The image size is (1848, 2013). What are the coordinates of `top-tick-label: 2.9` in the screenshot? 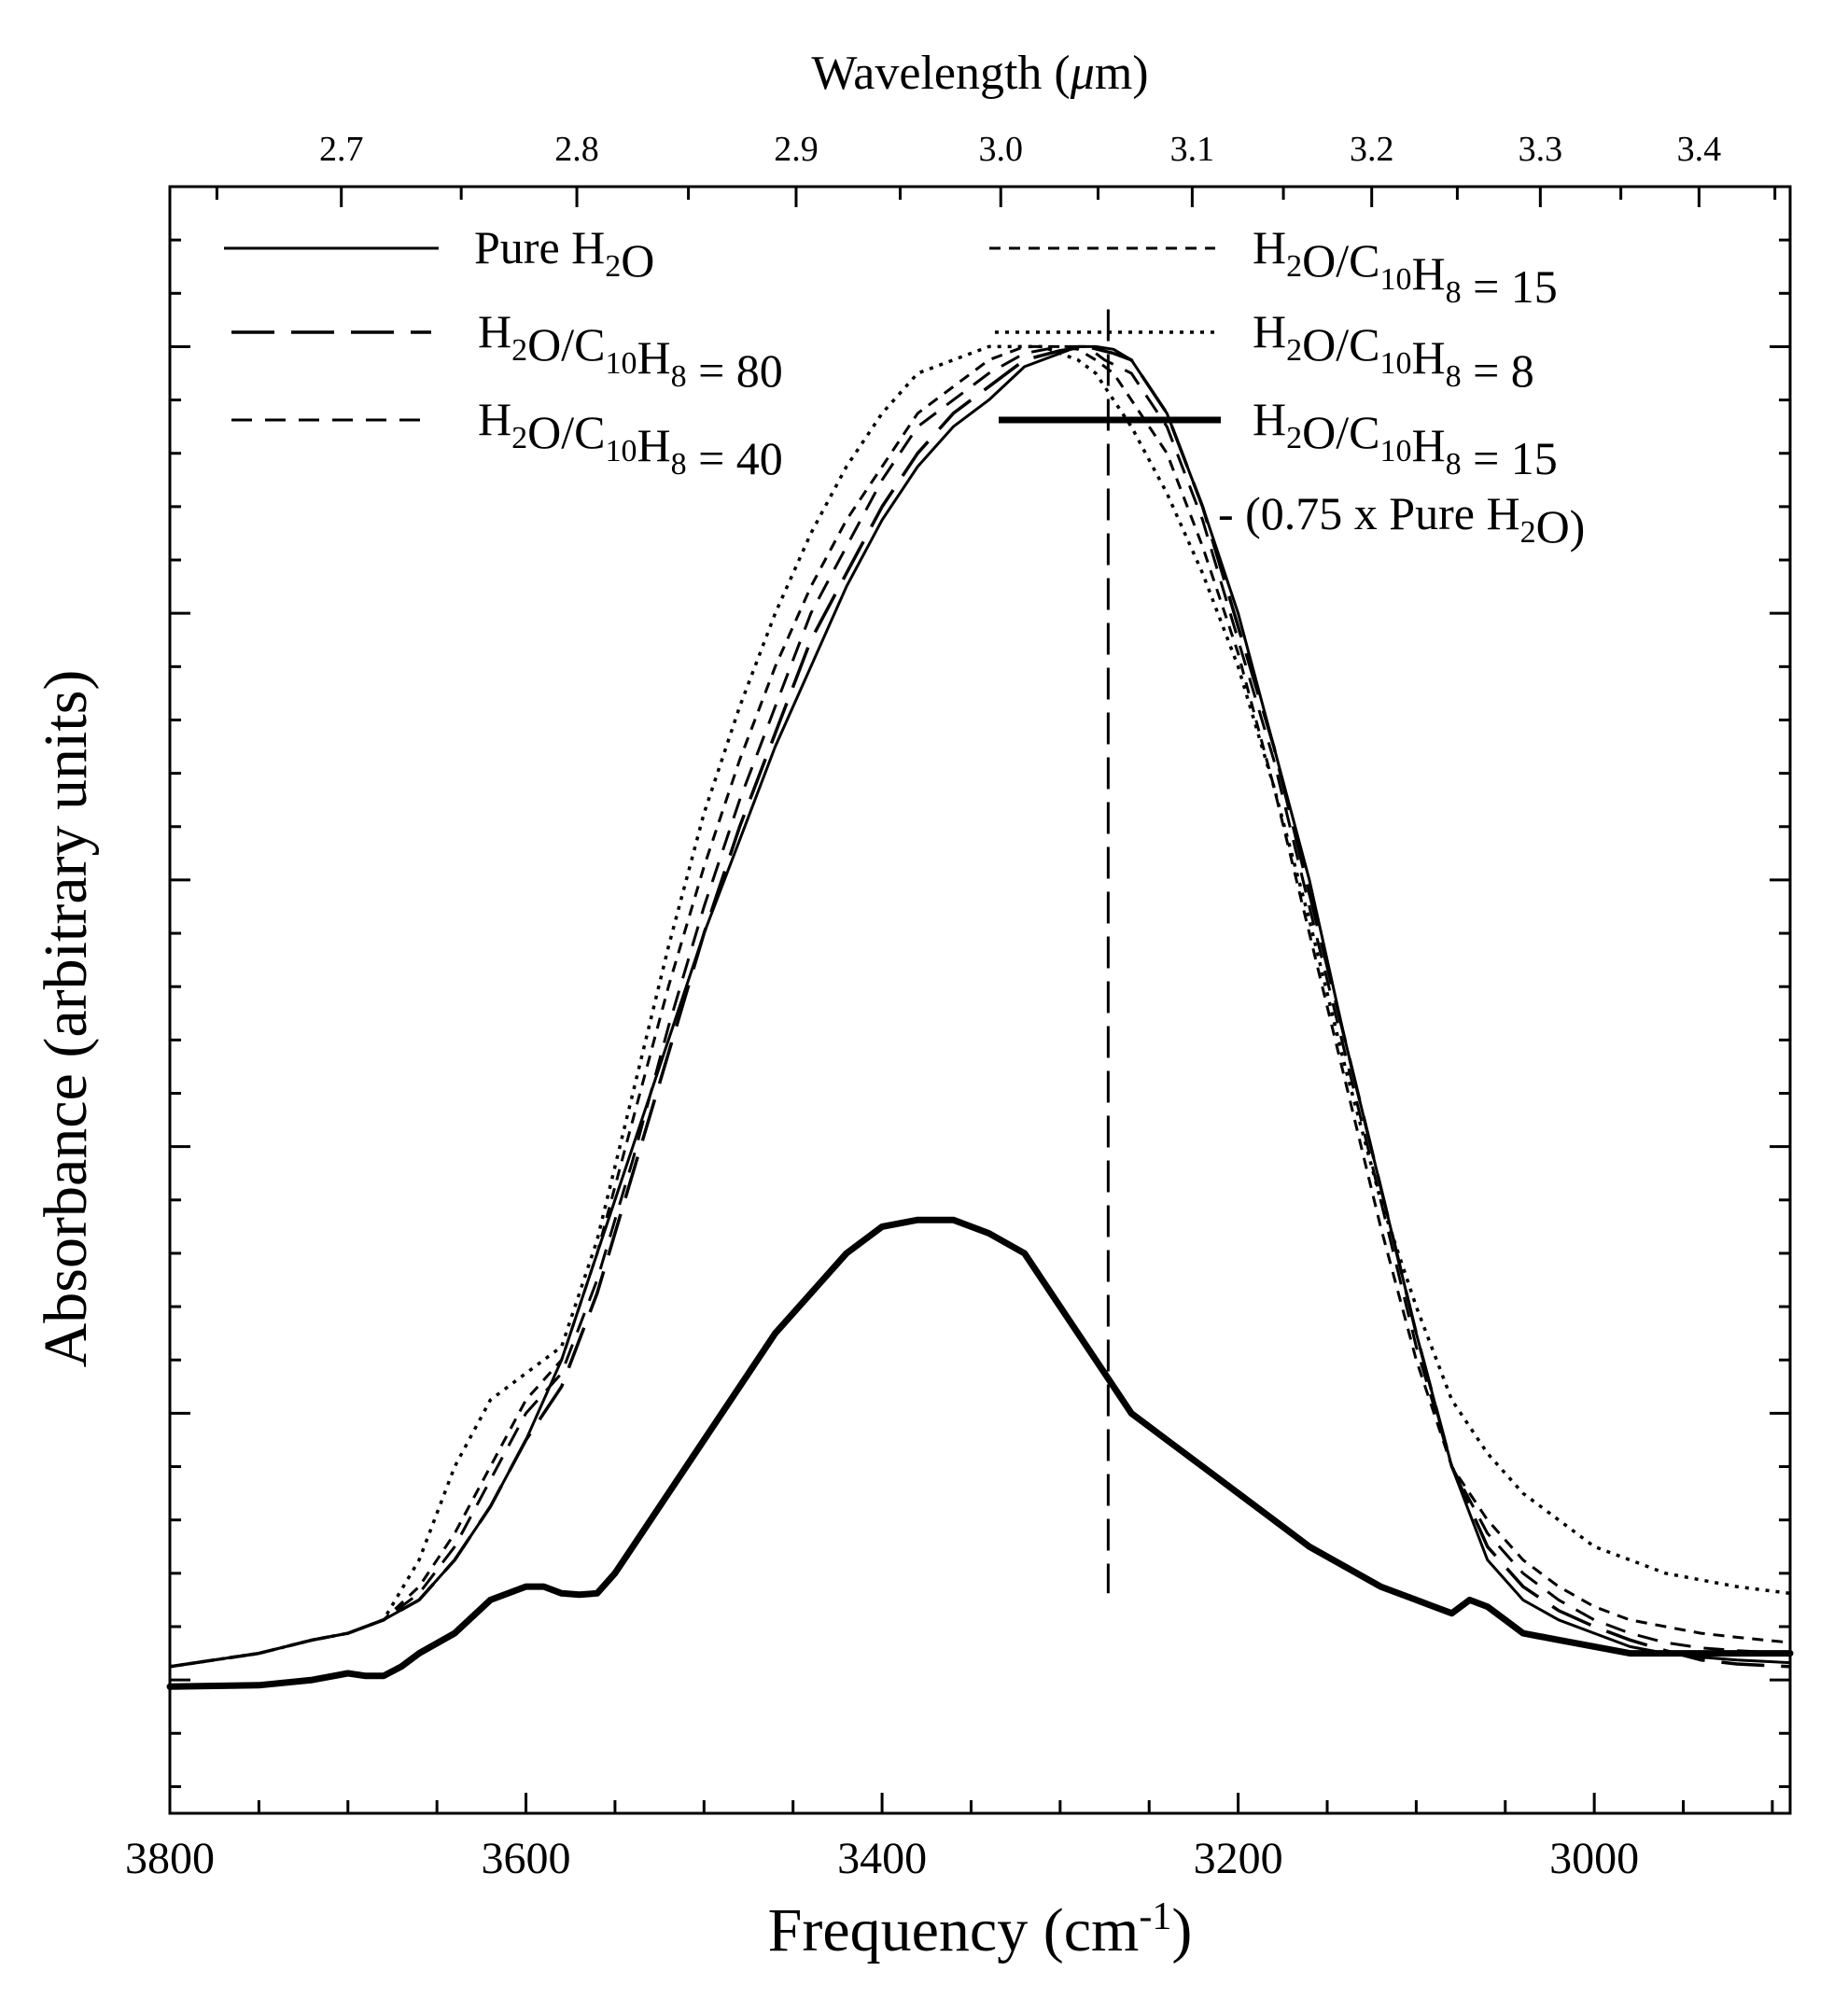 It's located at (796, 149).